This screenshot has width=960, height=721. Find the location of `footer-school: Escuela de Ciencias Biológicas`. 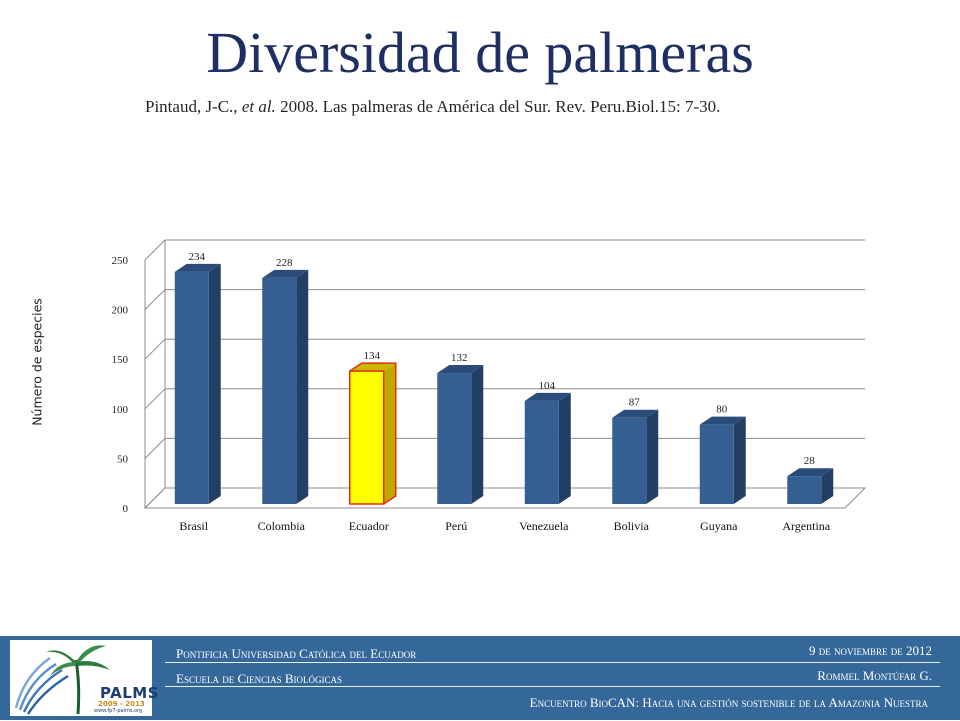

footer-school: Escuela de Ciencias Biológicas is located at coordinates (259, 678).